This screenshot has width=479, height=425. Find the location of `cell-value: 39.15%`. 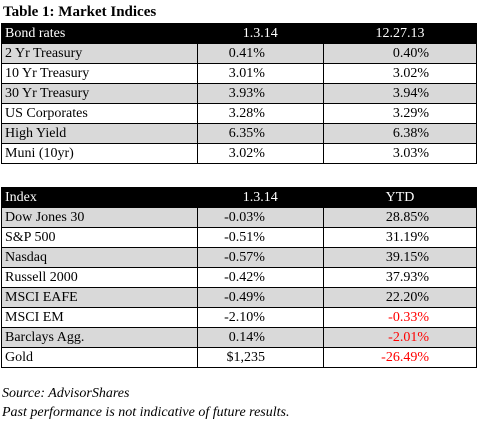

cell-value: 39.15% is located at coordinates (400, 257).